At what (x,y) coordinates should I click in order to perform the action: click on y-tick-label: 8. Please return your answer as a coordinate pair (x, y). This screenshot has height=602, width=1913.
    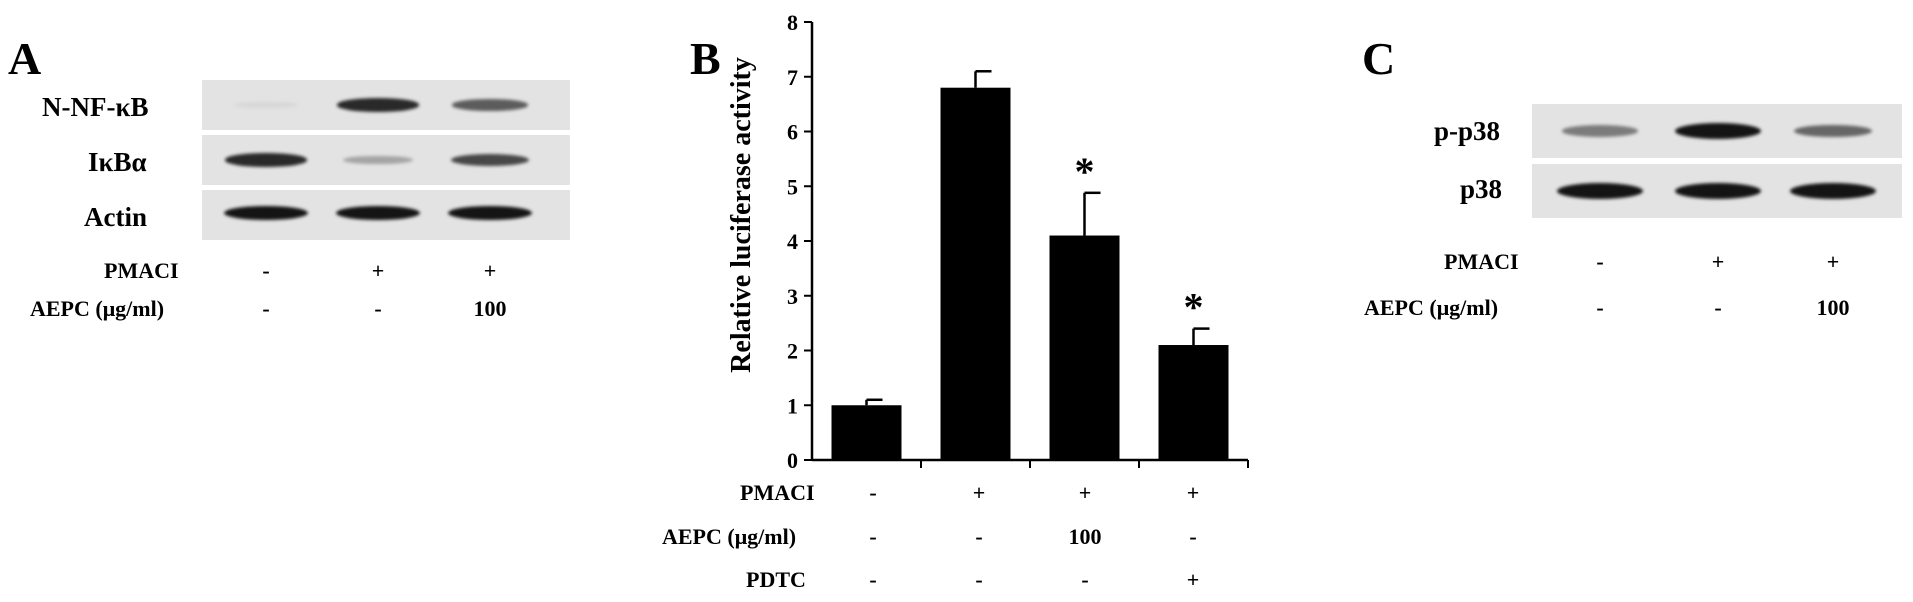
    Looking at the image, I should click on (792, 22).